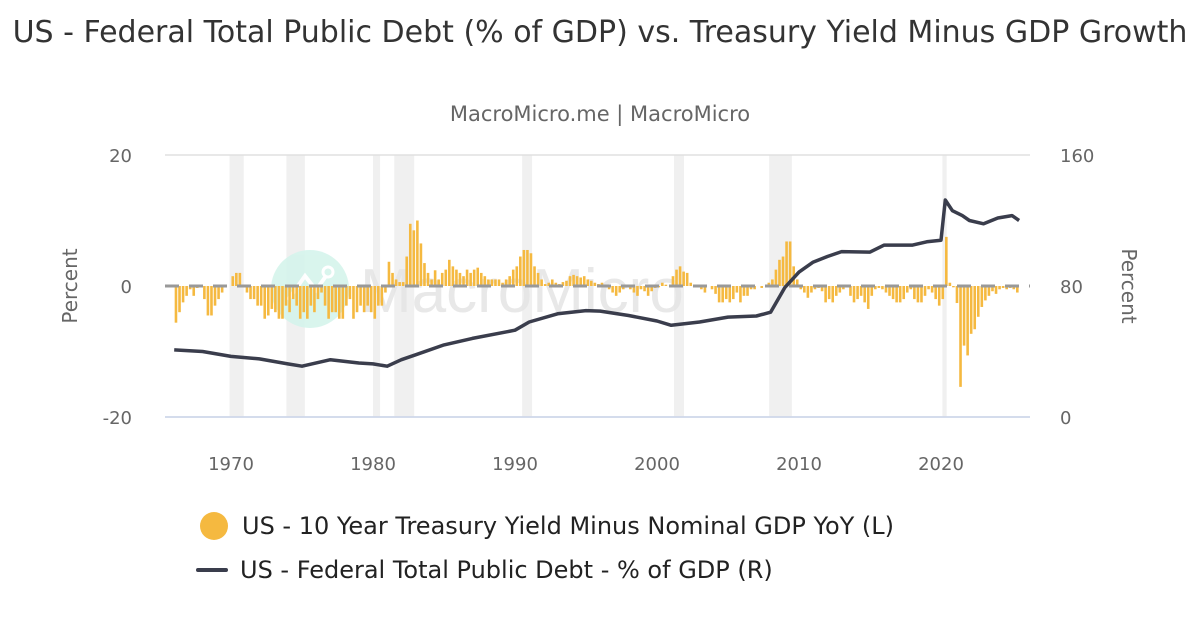  Describe the element at coordinates (515, 464) in the screenshot. I see `x-tick-1990: 1990` at that location.